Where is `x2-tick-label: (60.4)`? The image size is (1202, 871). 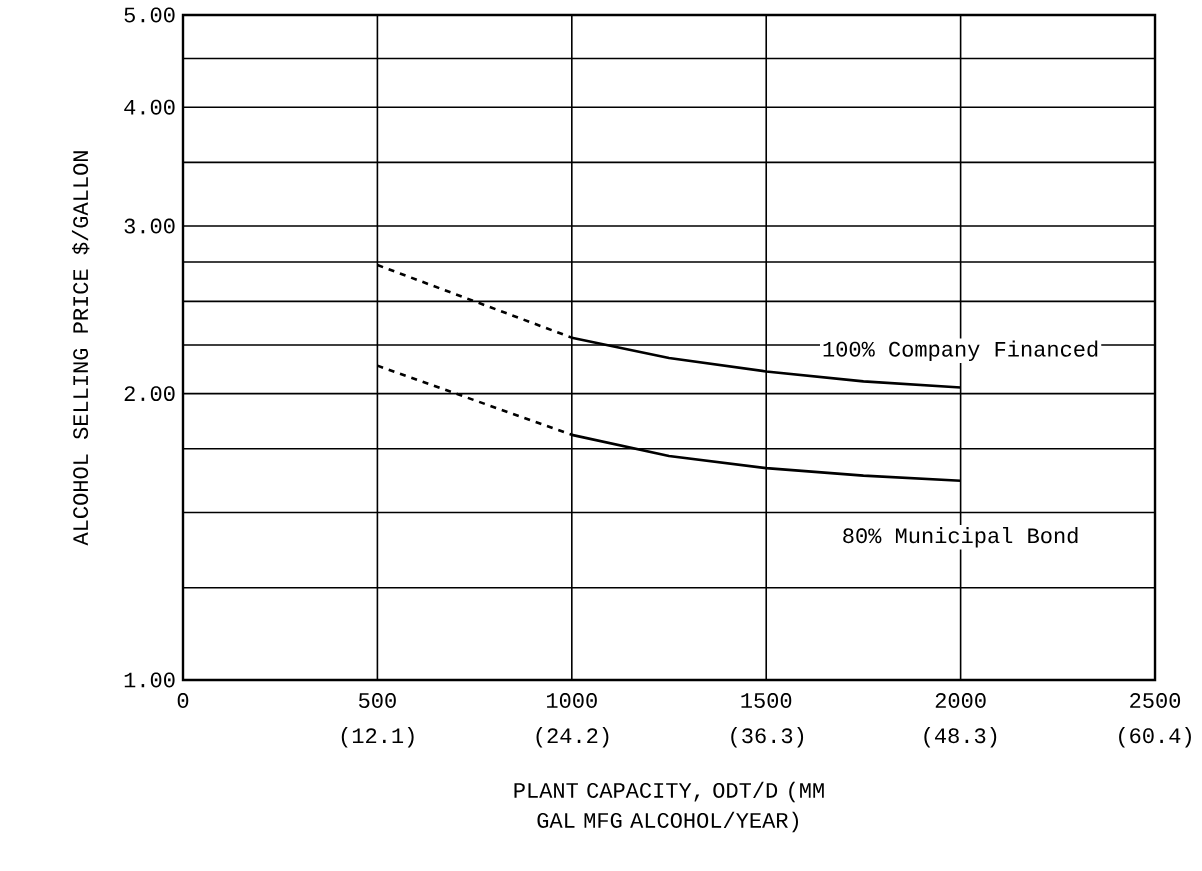 x2-tick-label: (60.4) is located at coordinates (1155, 737).